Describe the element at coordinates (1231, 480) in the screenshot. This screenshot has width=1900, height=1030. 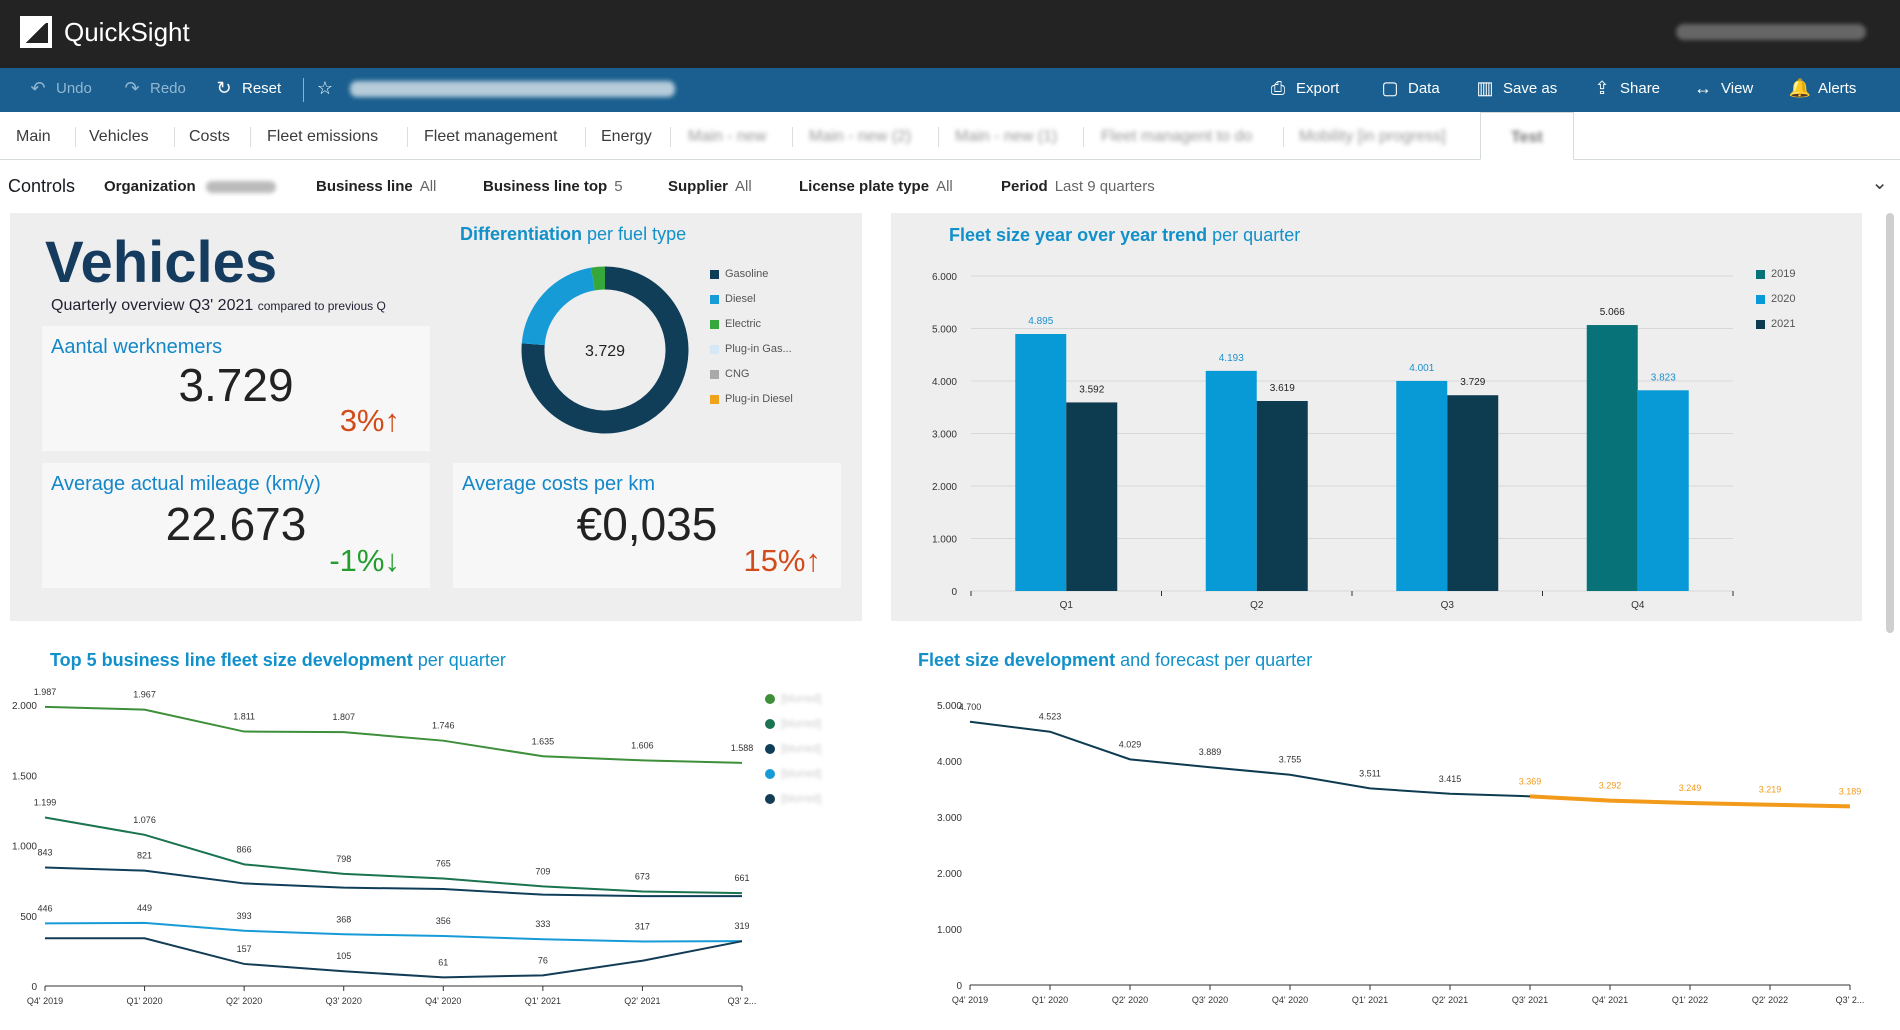
I see `bar-2020-q2` at that location.